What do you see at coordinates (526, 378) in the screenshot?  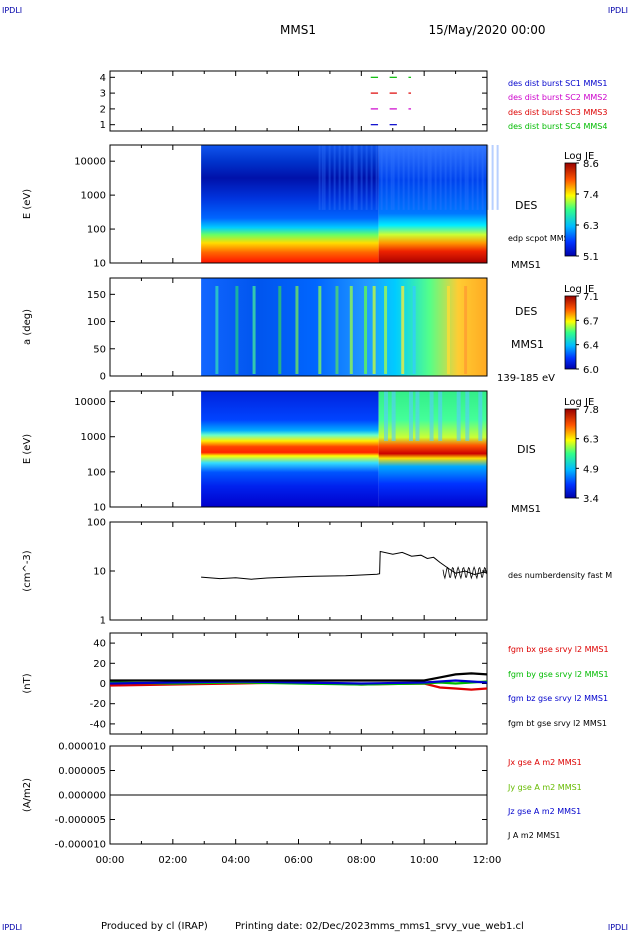 I see `right-label-energy-range: 139-185 eV` at bounding box center [526, 378].